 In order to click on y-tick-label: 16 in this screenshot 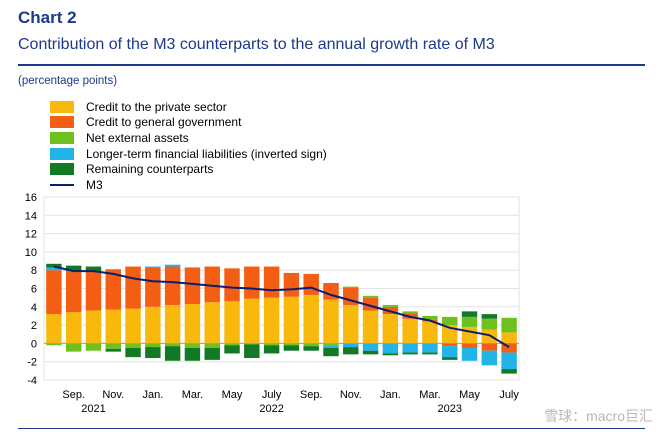, I will do `click(31, 198)`.